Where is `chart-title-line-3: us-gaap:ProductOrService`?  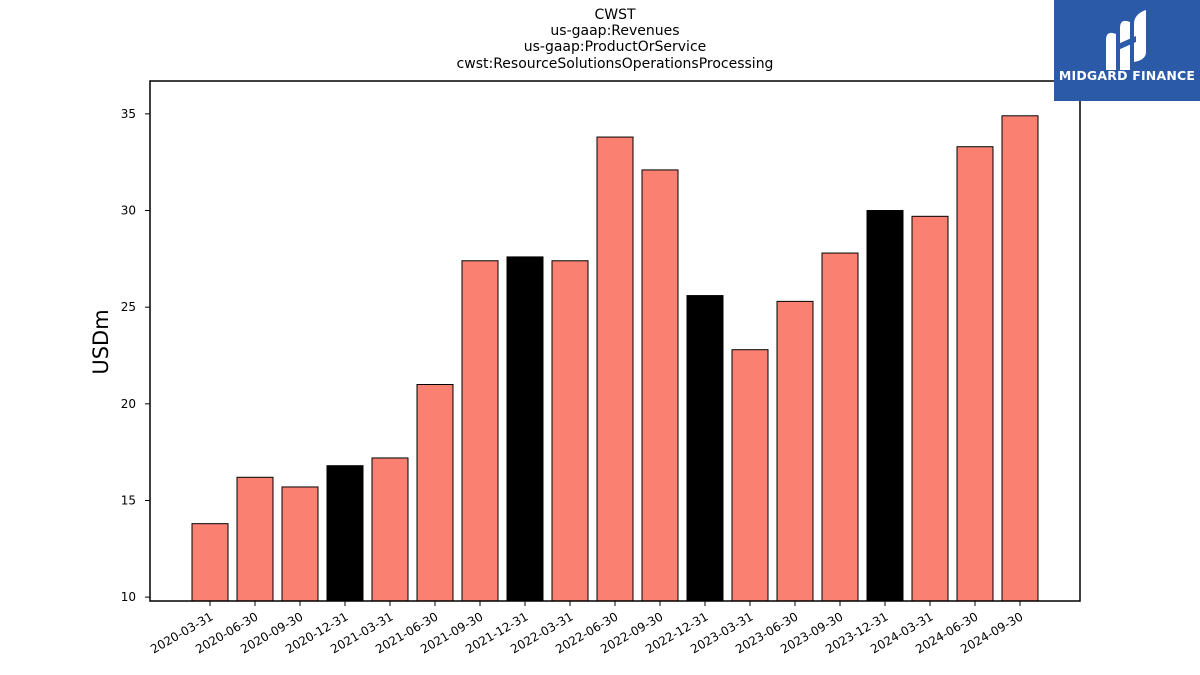
chart-title-line-3: us-gaap:ProductOrService is located at coordinates (615, 47).